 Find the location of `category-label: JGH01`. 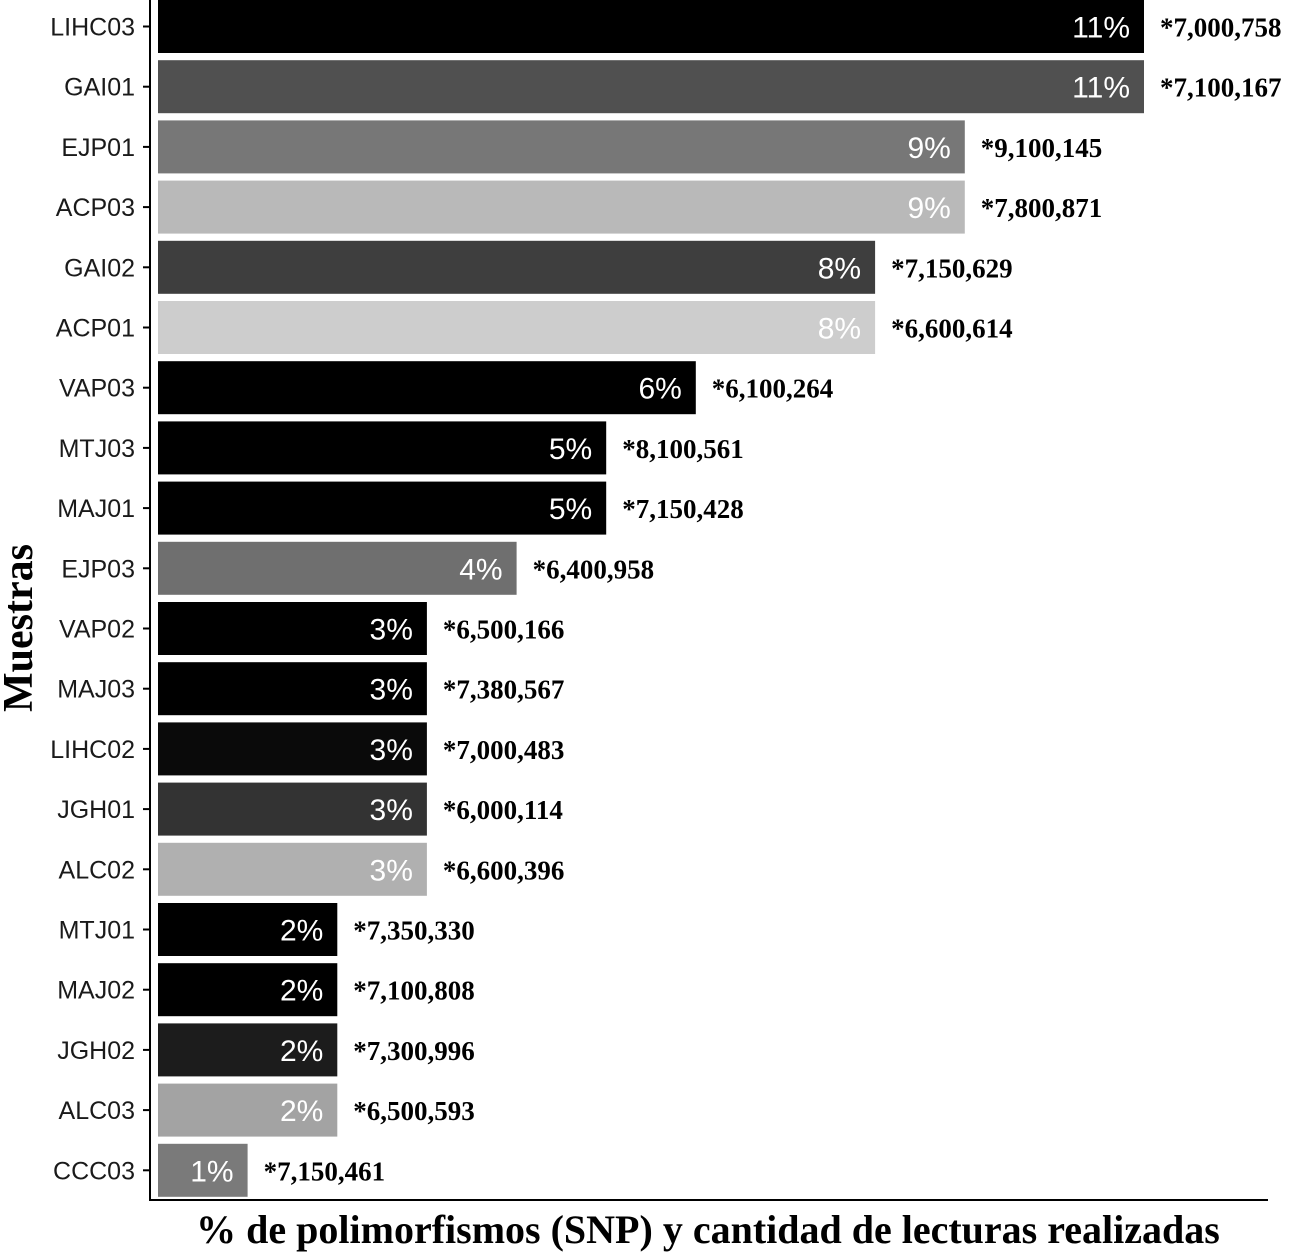

category-label: JGH01 is located at coordinates (96, 810).